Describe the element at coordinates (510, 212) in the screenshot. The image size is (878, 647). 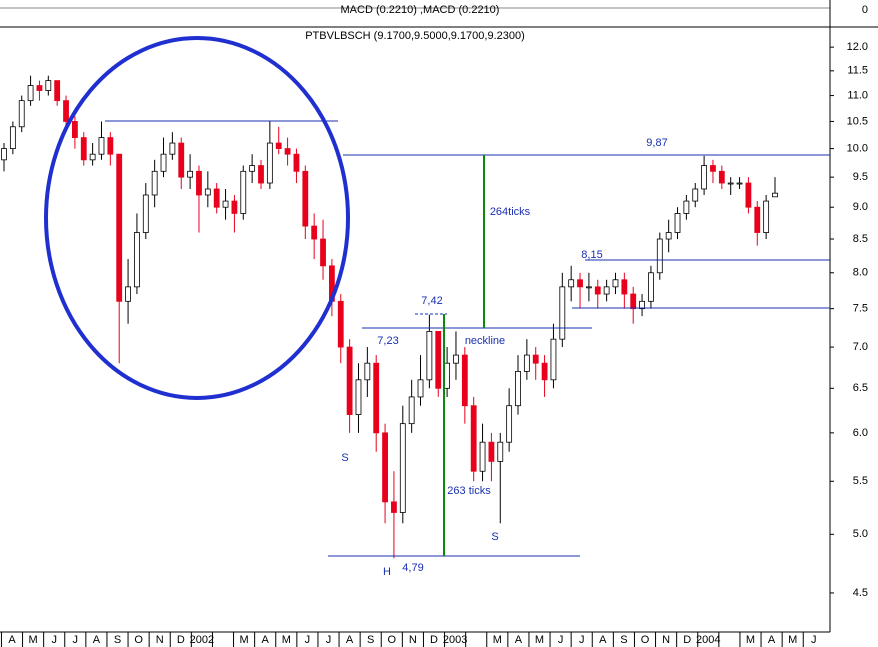
I see `annotation: 264ticks` at that location.